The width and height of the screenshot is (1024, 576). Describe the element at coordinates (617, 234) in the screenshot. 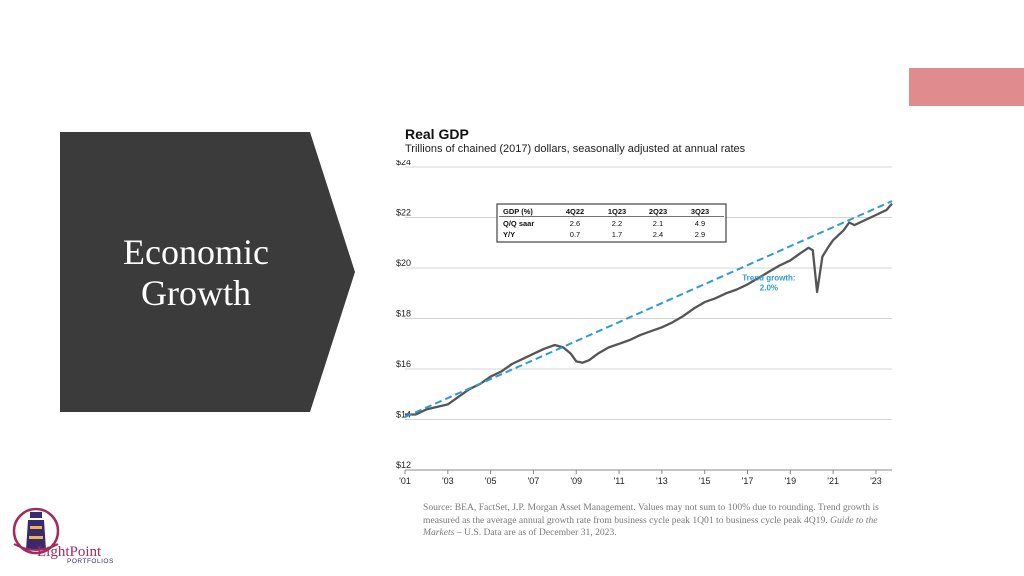

I see `table-cell: 1.7` at that location.